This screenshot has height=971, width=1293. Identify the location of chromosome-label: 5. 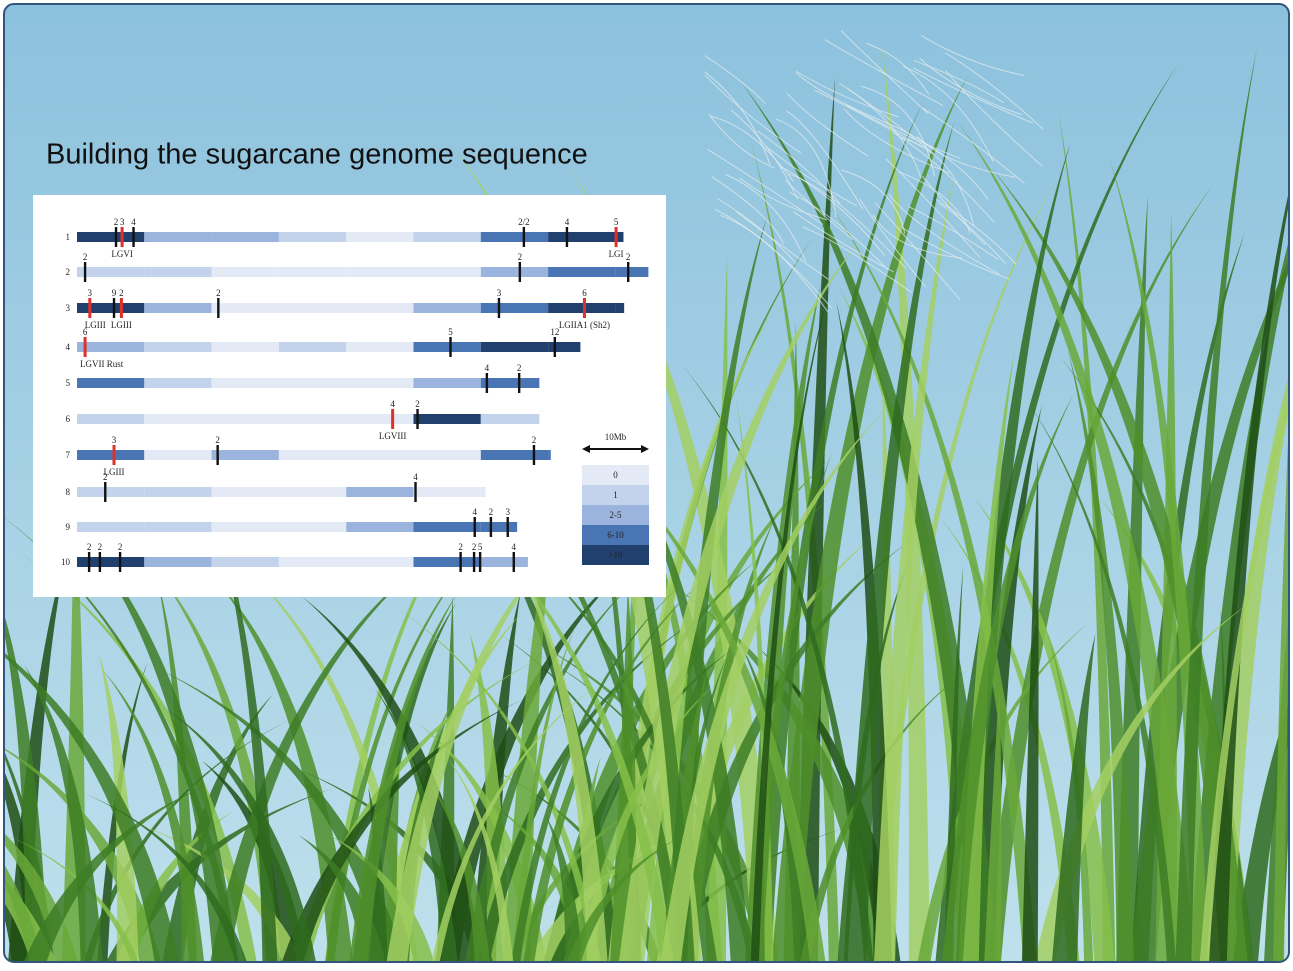
(68, 383).